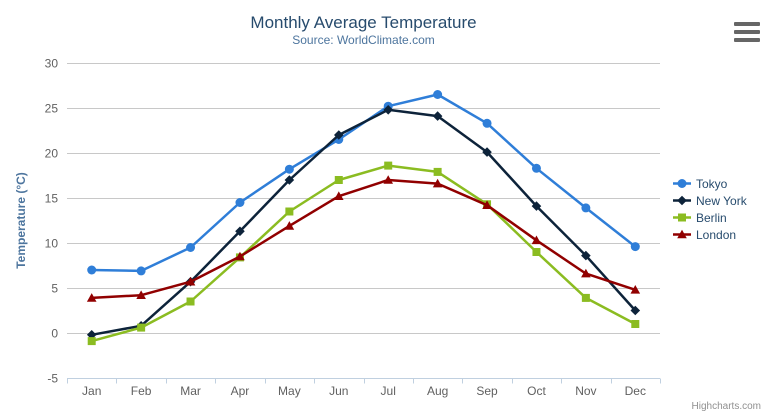 This screenshot has height=416, width=769. I want to click on data-point-london-feb, so click(141, 294).